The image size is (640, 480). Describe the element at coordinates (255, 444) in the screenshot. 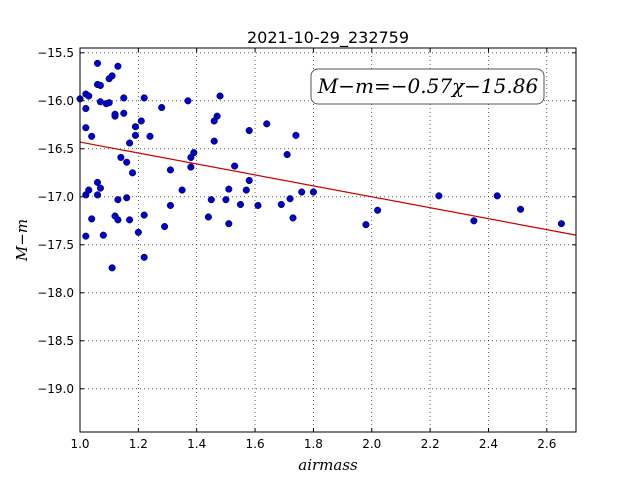

I see `x-tick-label: 1.6` at that location.